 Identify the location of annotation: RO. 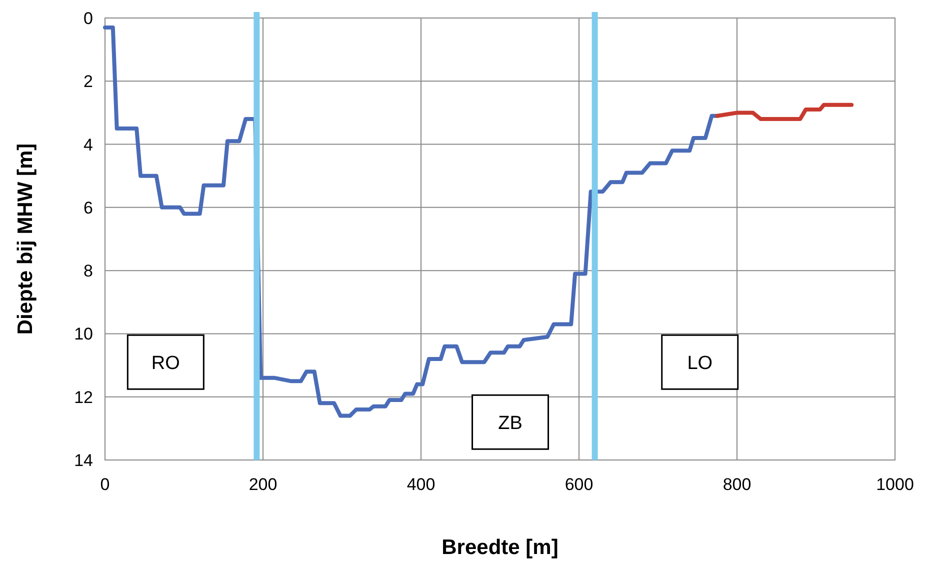
(165, 363).